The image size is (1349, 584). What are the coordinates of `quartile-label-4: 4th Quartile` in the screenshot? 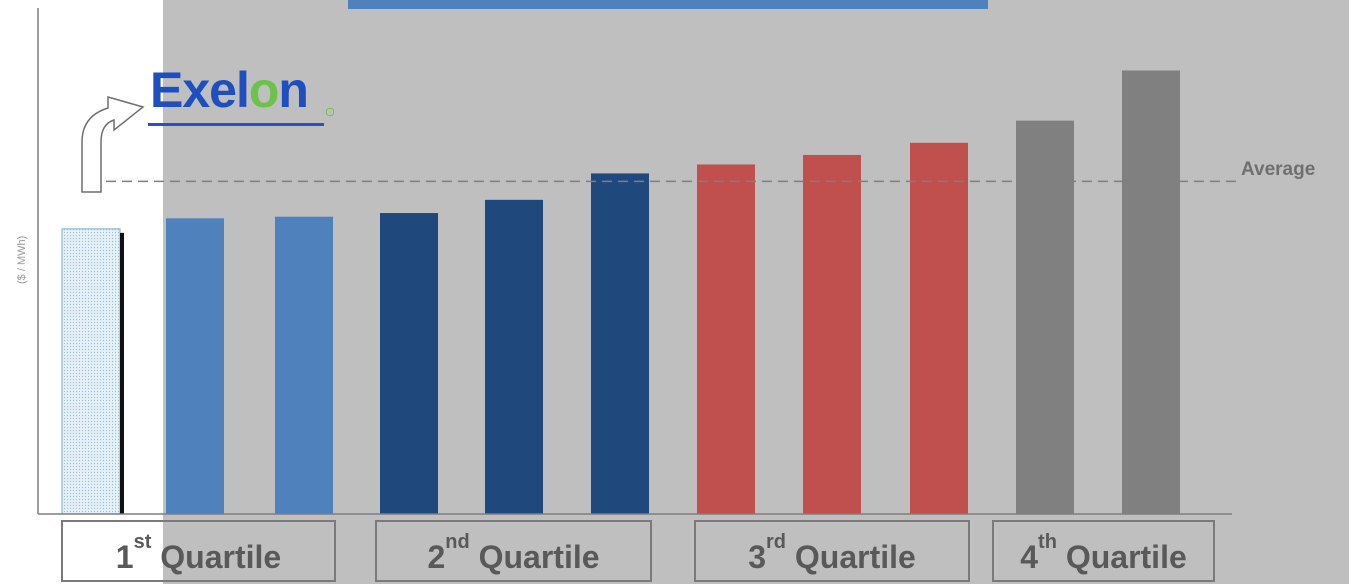 It's located at (1103, 553).